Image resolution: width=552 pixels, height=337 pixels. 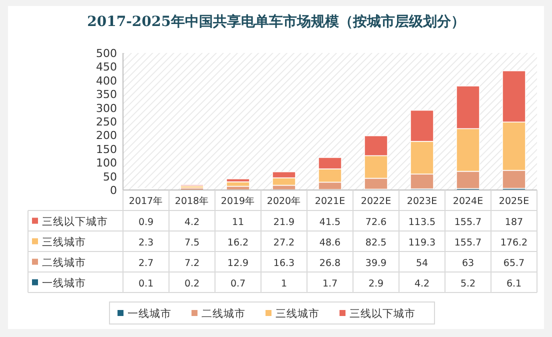 What do you see at coordinates (192, 201) in the screenshot?
I see `x-tick-label: 2018年` at bounding box center [192, 201].